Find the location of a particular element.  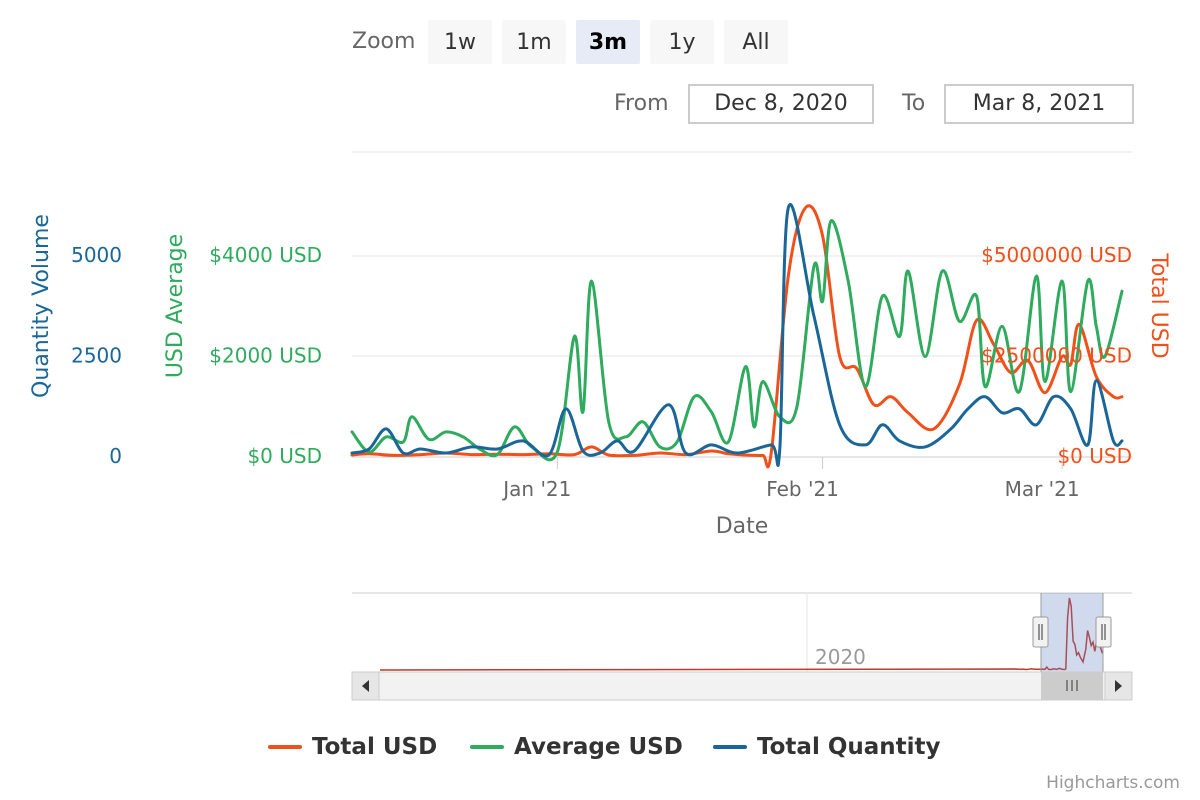

from-date-input: Dec 8, 2020 is located at coordinates (781, 104).